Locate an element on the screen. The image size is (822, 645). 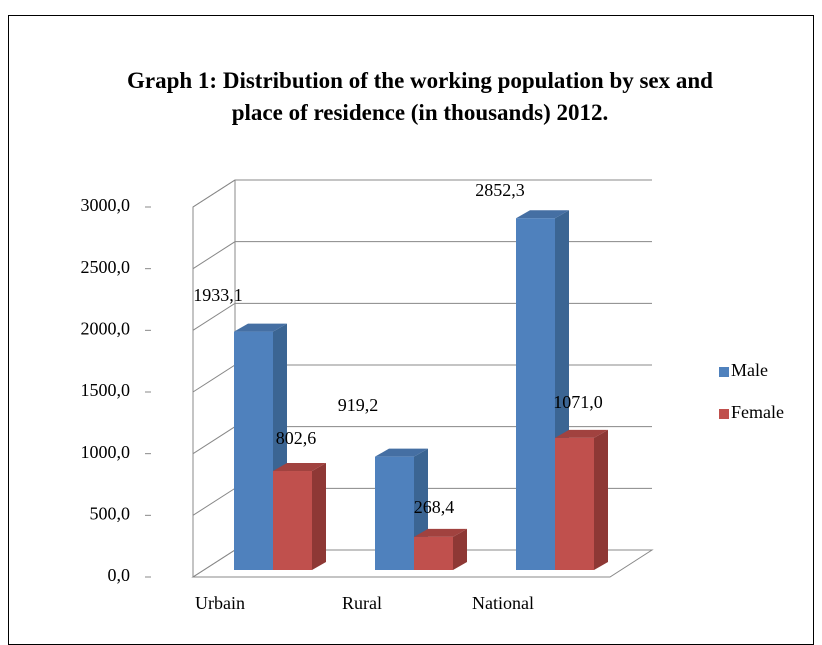
legend-label: Female is located at coordinates (757, 412).